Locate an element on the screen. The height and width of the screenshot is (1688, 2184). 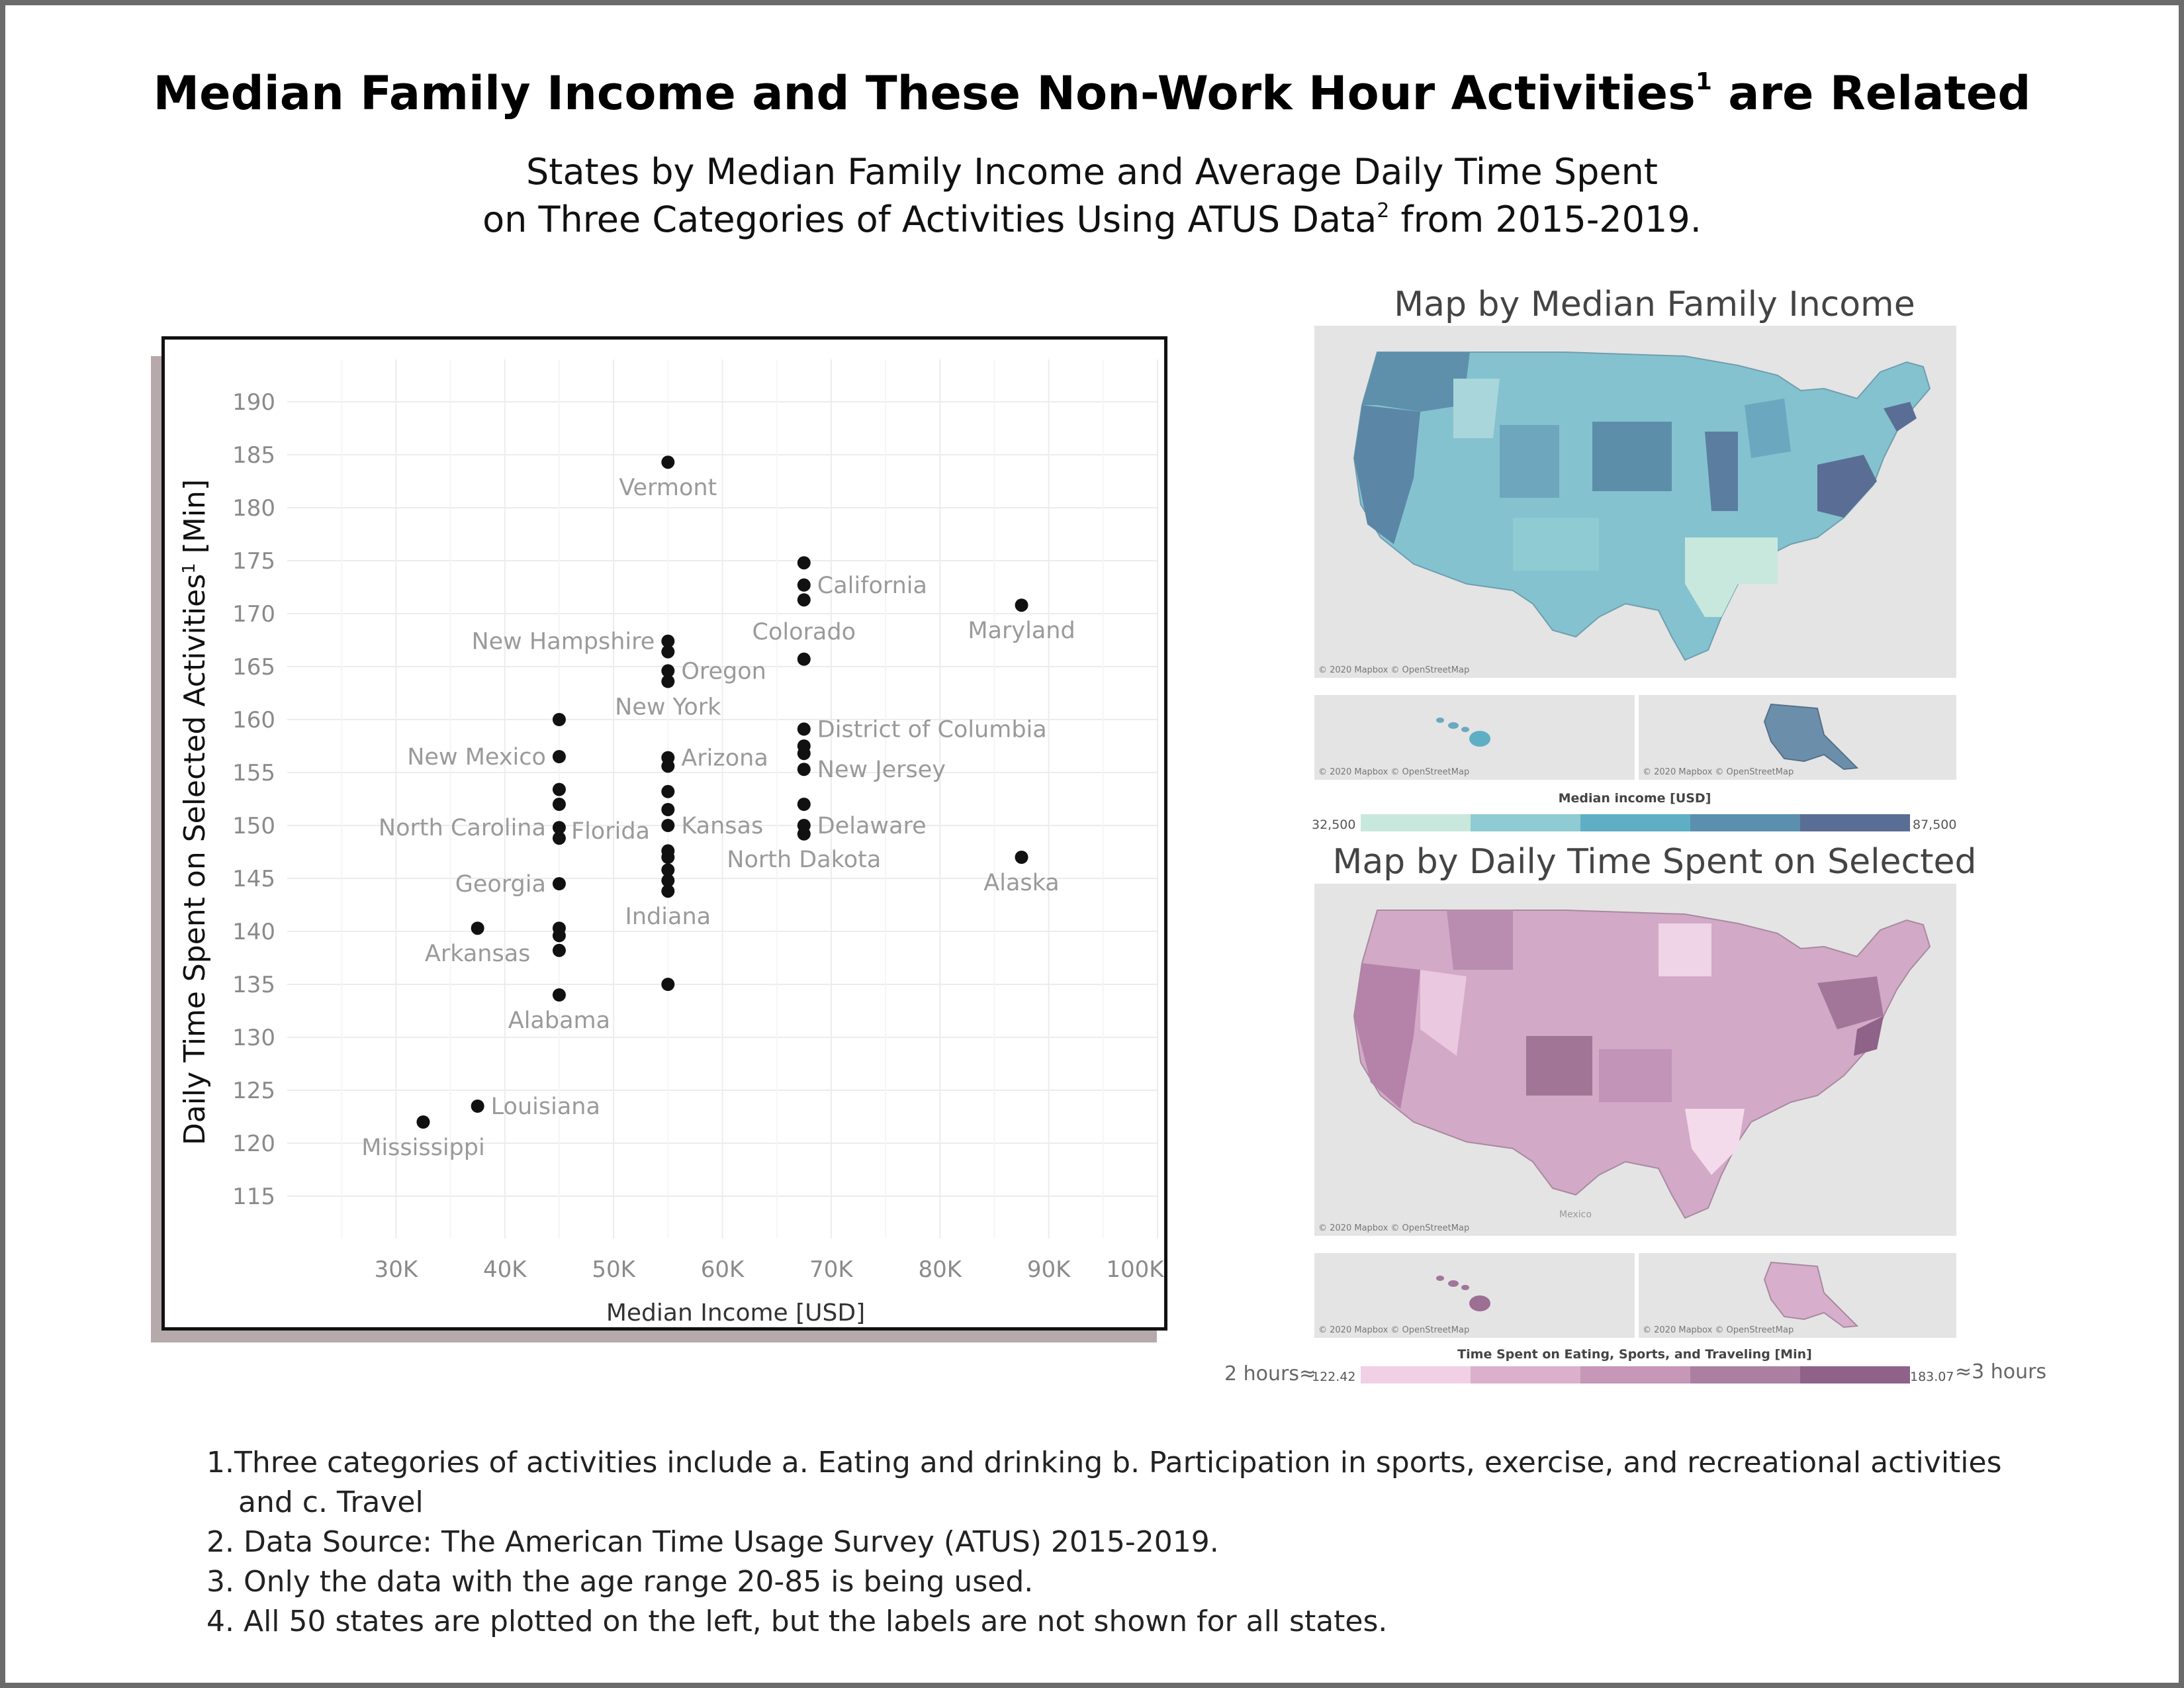
state-label: Oregon is located at coordinates (724, 671).